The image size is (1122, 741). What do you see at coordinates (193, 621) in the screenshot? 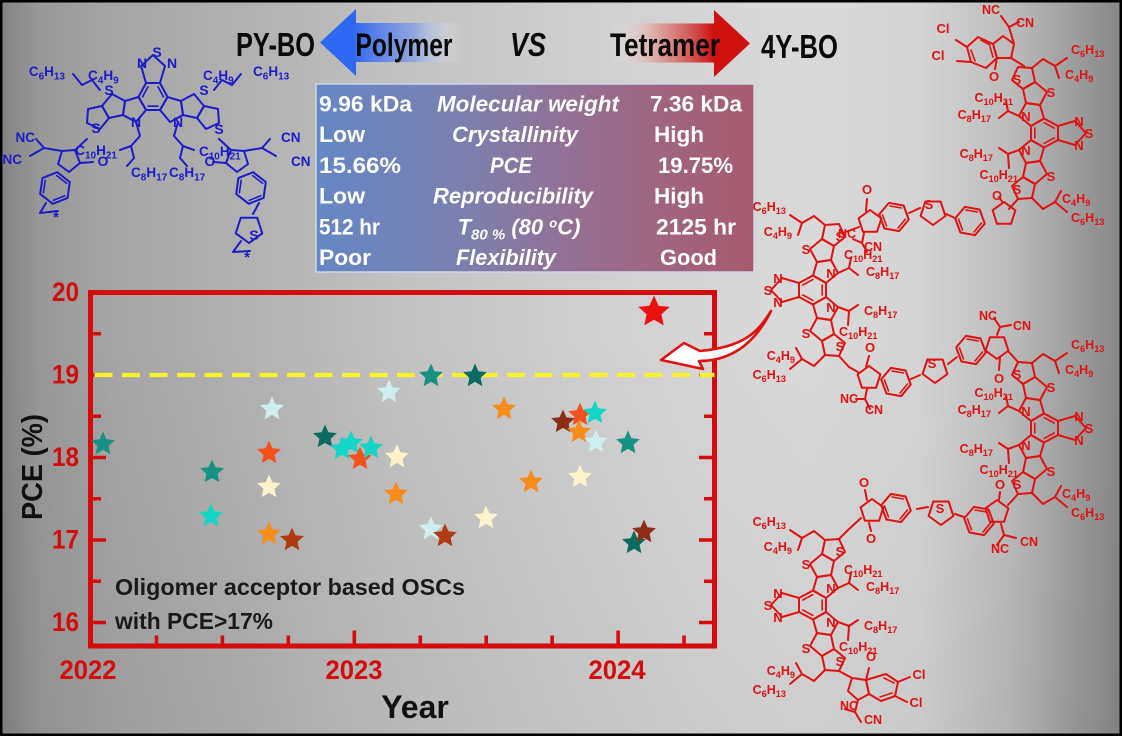
I see `svg-text: with PCE>17%` at bounding box center [193, 621].